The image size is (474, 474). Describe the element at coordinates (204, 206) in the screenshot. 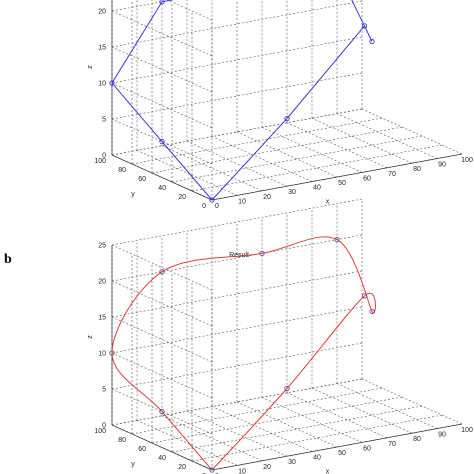

I see `y-tick-label: 0` at that location.